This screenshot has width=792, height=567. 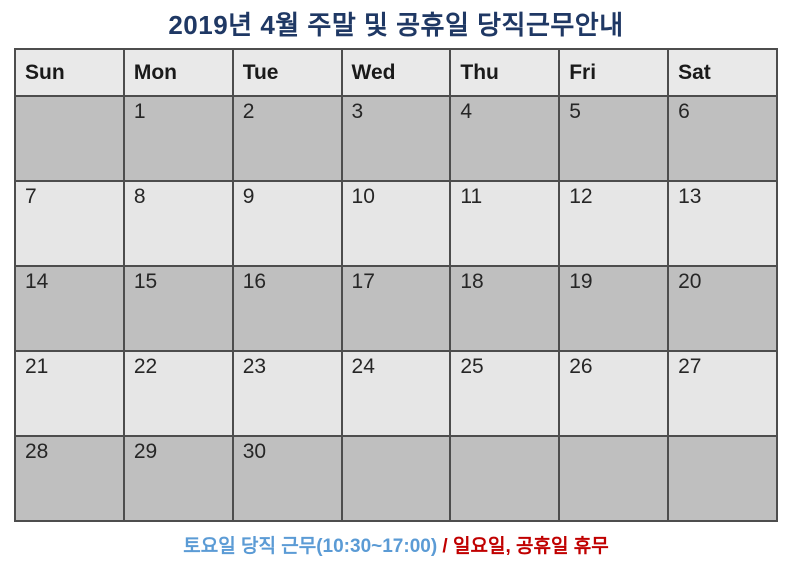 I want to click on day-cell: 1, so click(x=178, y=138).